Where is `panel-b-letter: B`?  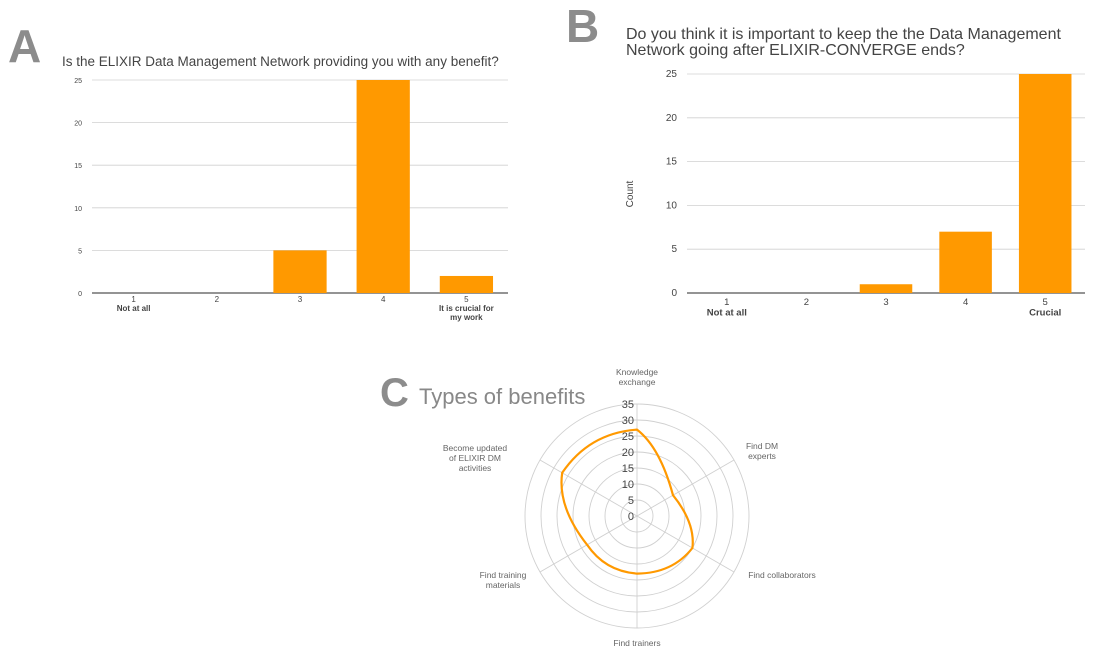 panel-b-letter: B is located at coordinates (582, 26).